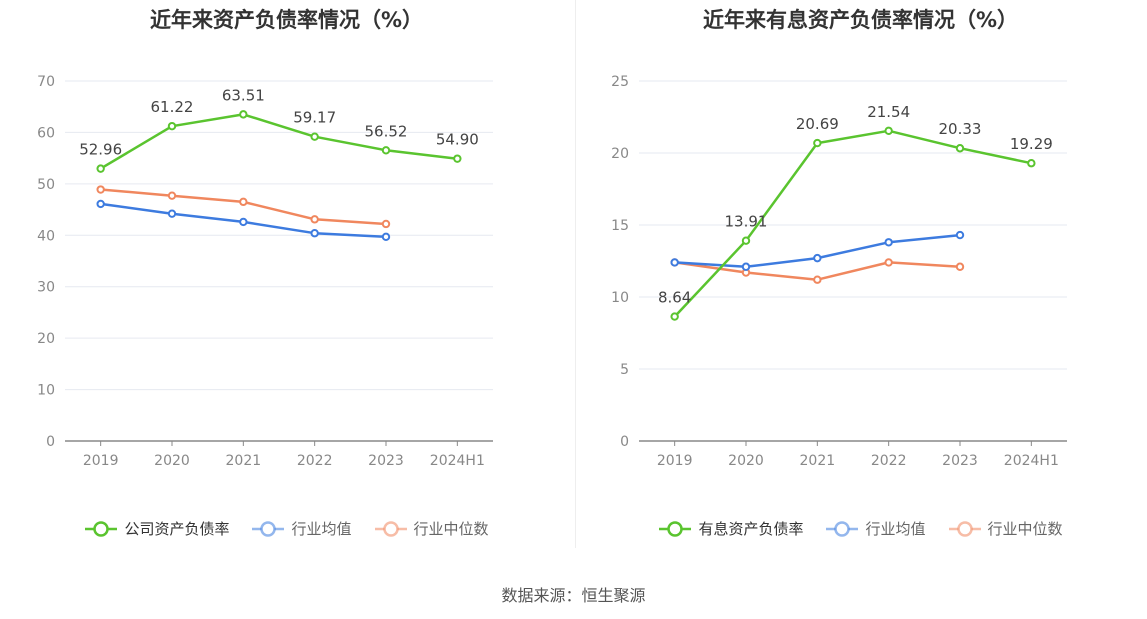 The width and height of the screenshot is (1147, 619). I want to click on data-label: 13.91, so click(746, 222).